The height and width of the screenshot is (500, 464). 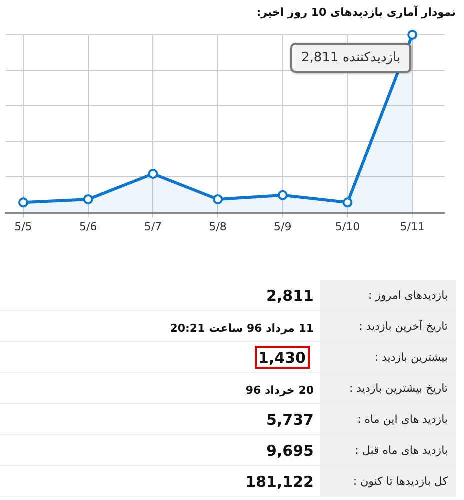 What do you see at coordinates (282, 357) in the screenshot?
I see `frame-box: 1,430` at bounding box center [282, 357].